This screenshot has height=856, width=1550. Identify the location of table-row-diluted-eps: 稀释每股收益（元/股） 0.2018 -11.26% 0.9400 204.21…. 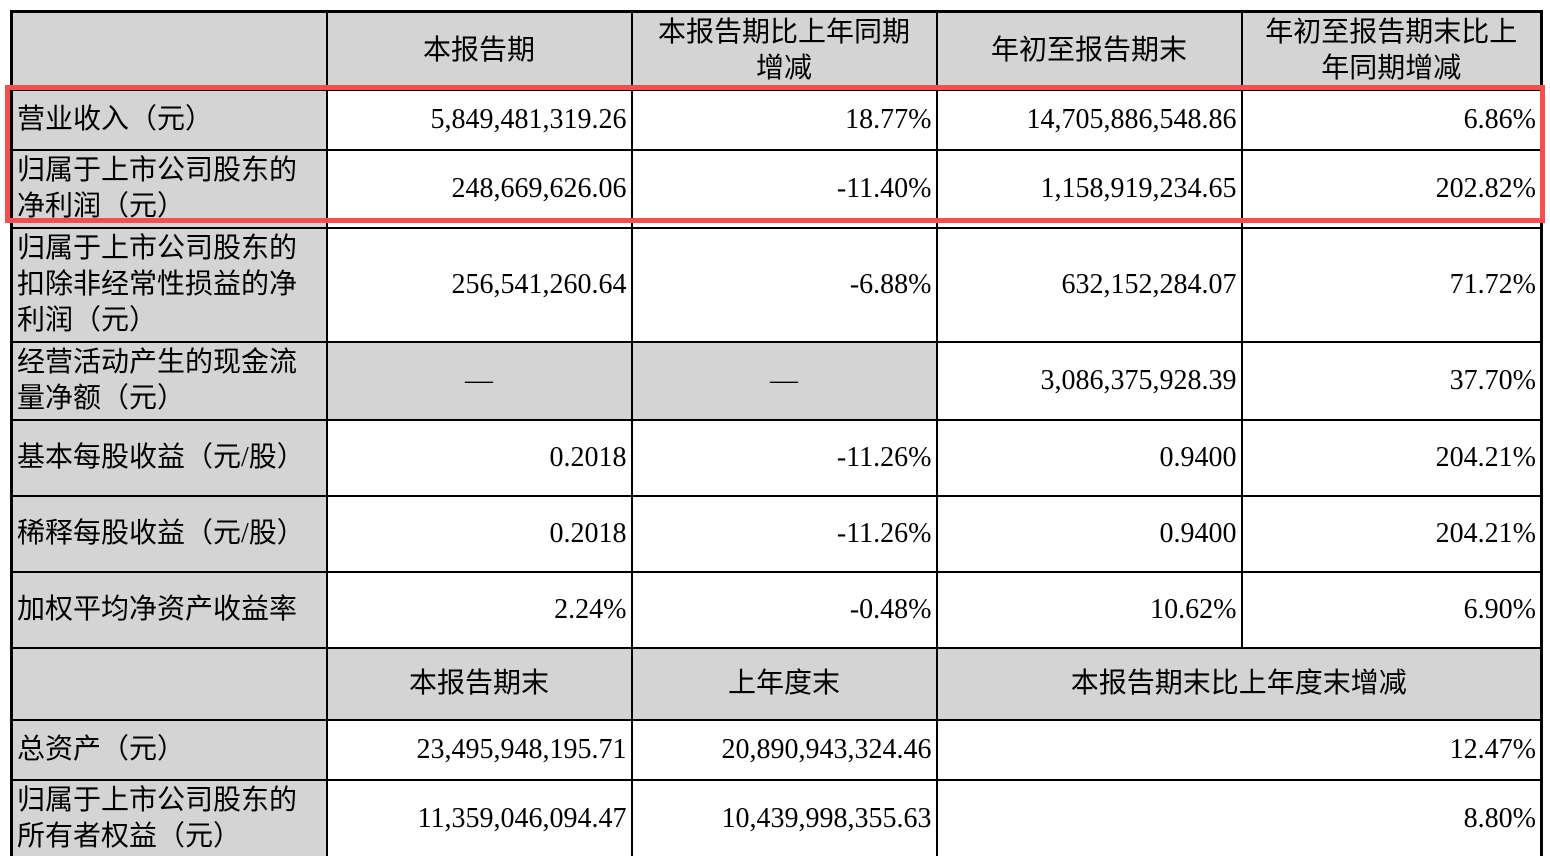
(776, 534).